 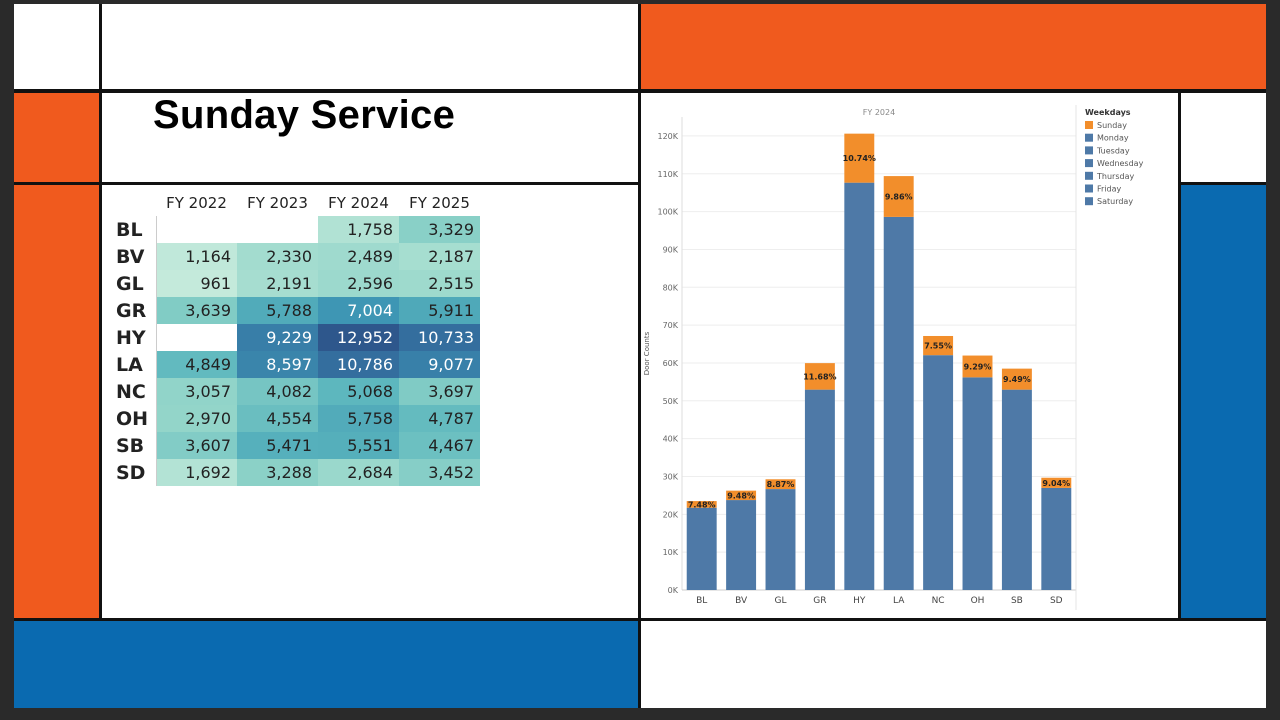 What do you see at coordinates (899, 601) in the screenshot?
I see `x-tick-label: LA` at bounding box center [899, 601].